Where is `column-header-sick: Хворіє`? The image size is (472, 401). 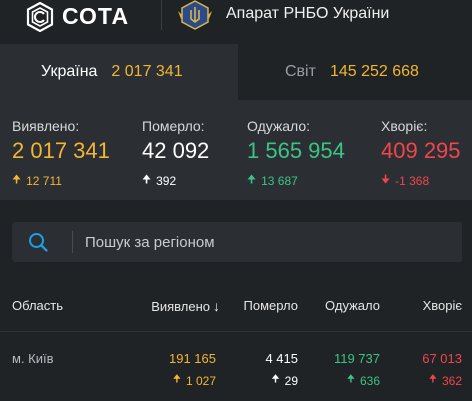
column-header-sick: Хворіє is located at coordinates (442, 305).